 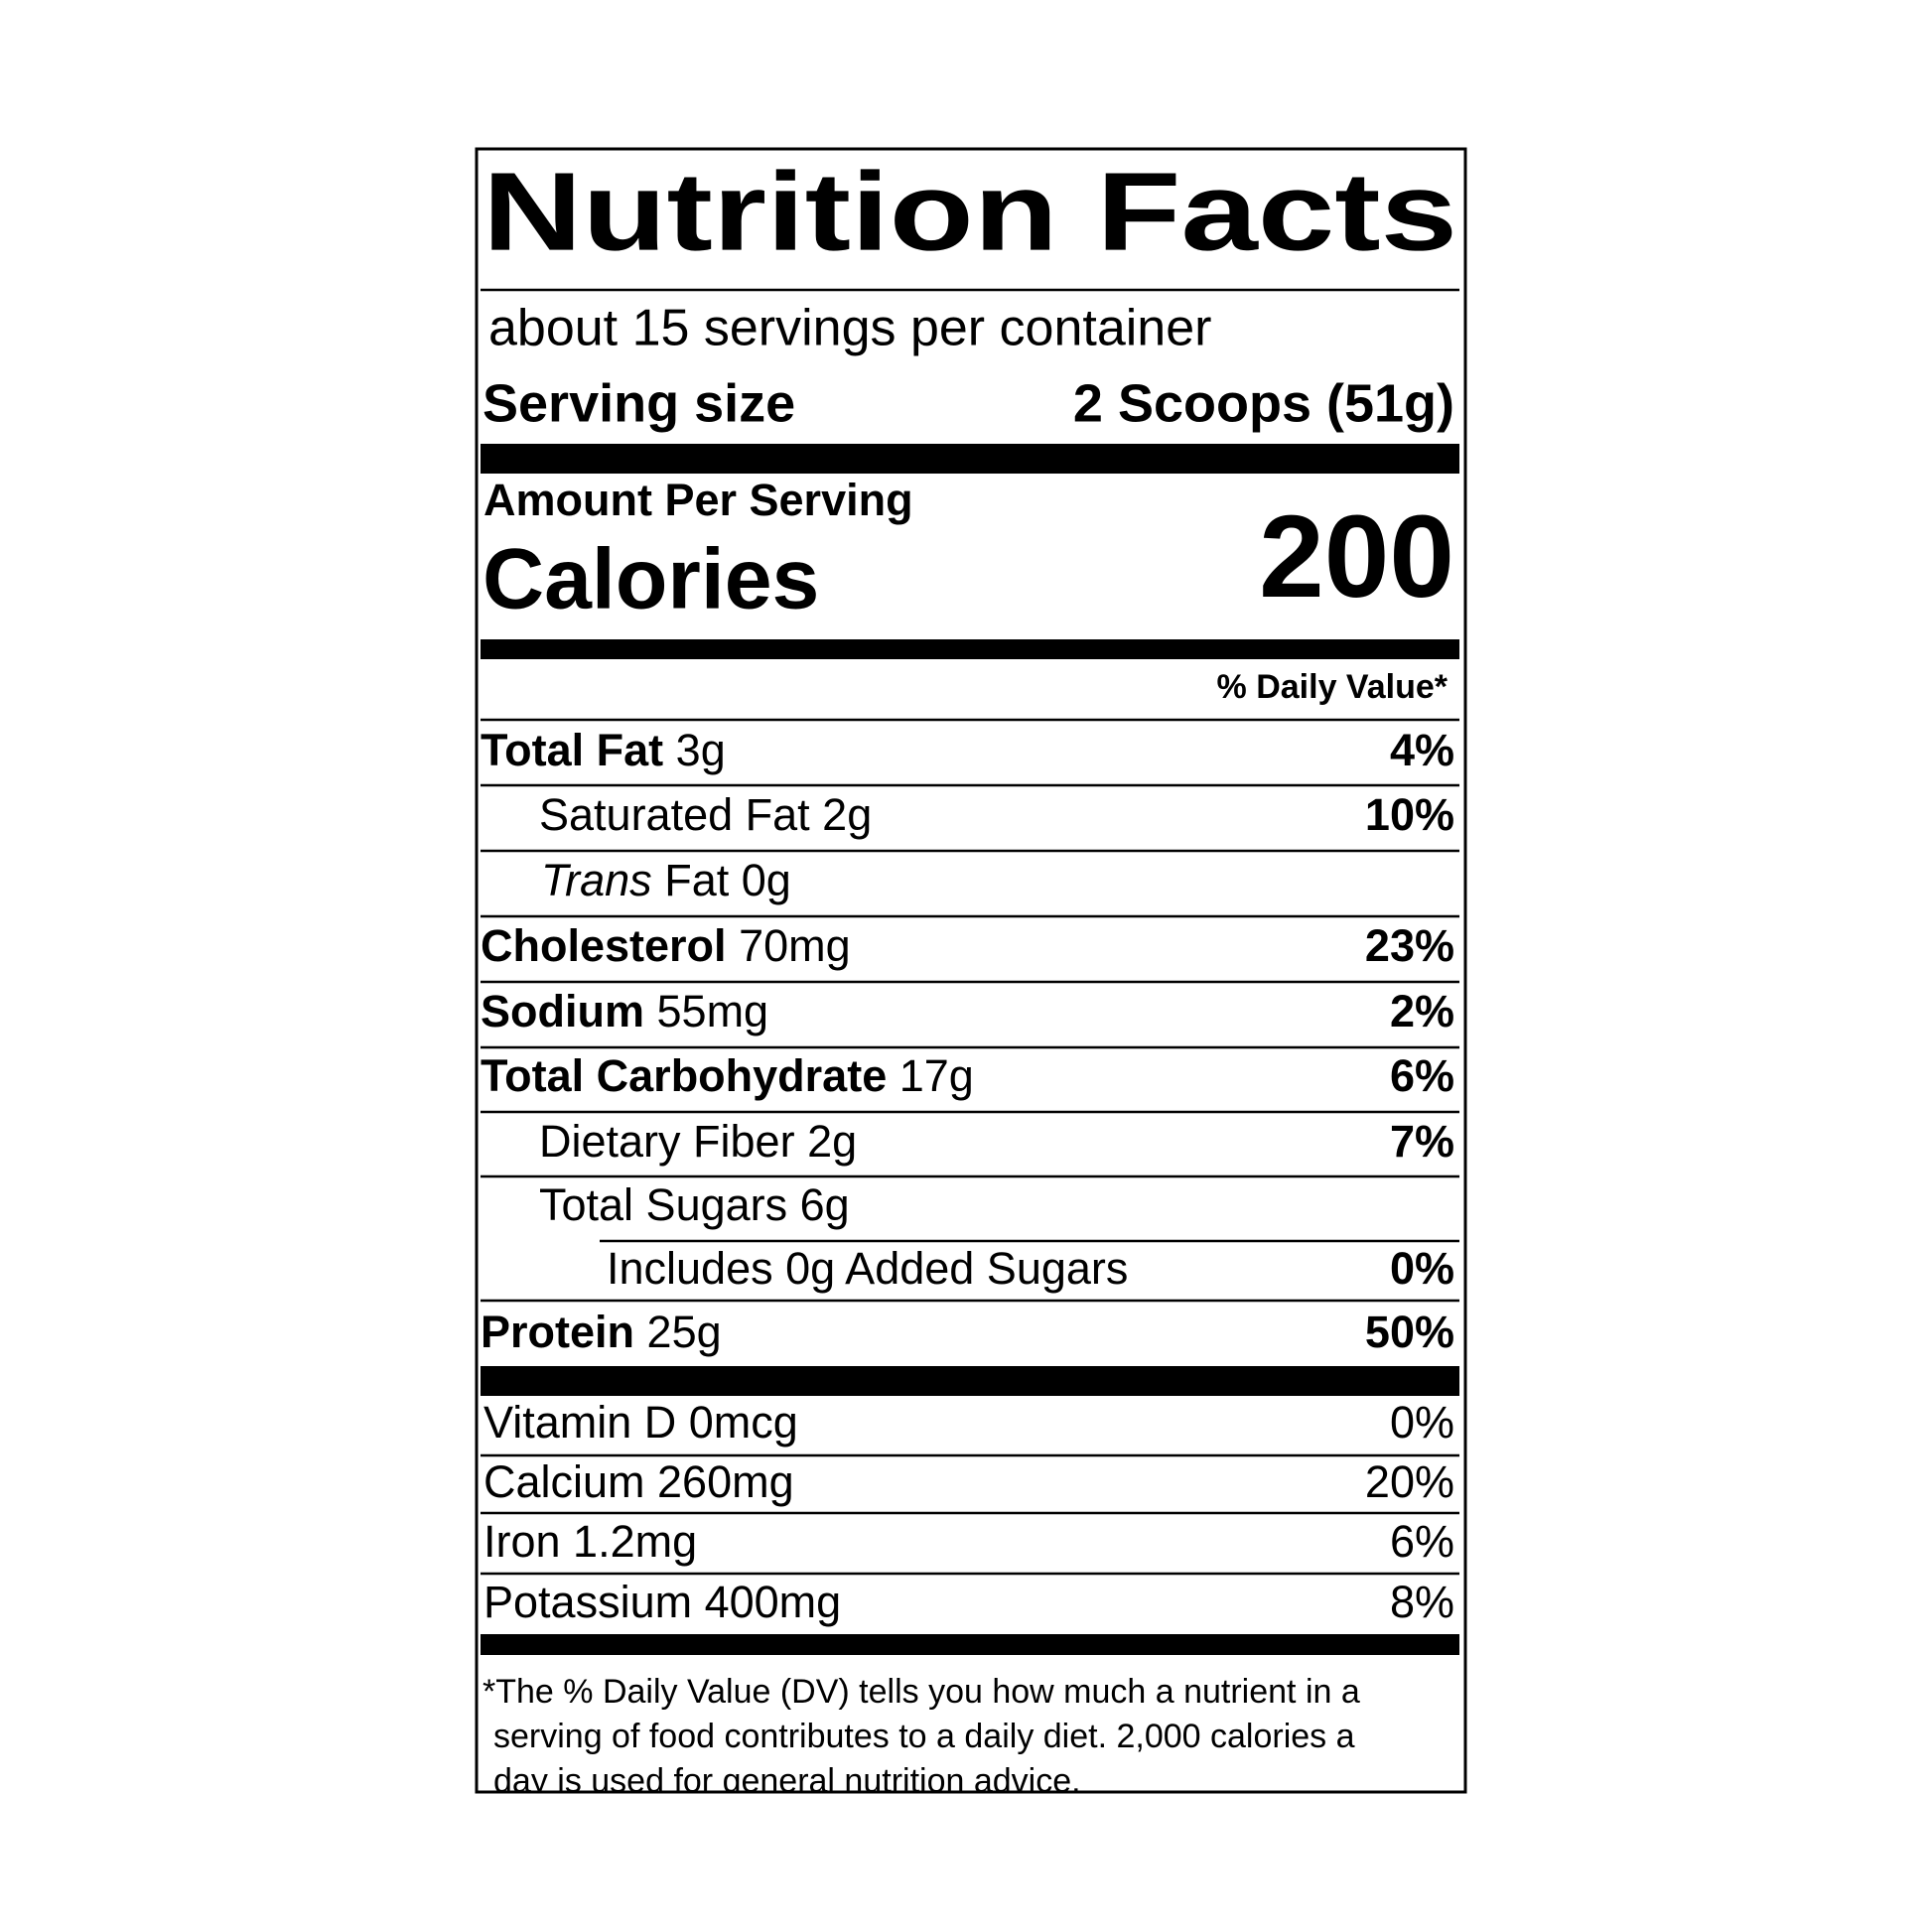 What do you see at coordinates (698, 500) in the screenshot?
I see `amount-per-serving: Amount Per Serving` at bounding box center [698, 500].